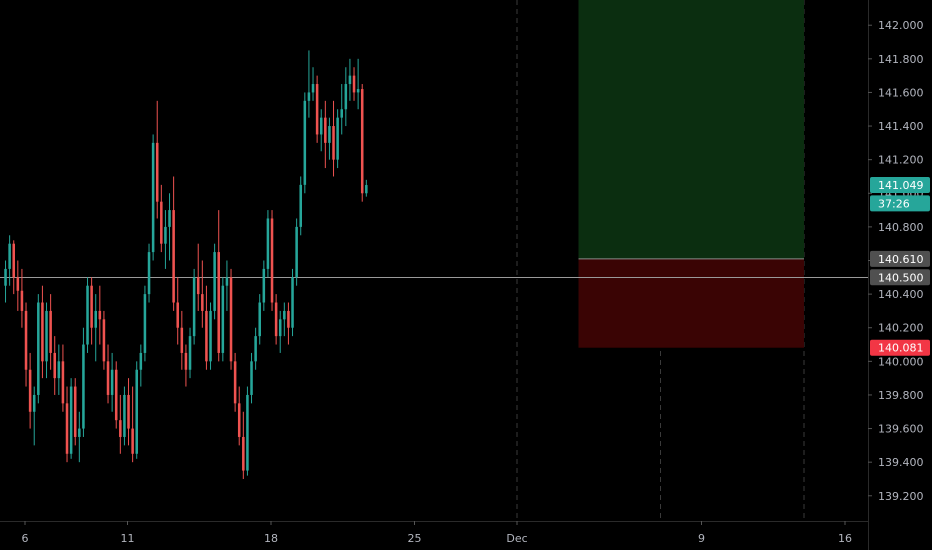 This screenshot has height=550, width=932. I want to click on entry-price-label: 140.610, so click(900, 258).